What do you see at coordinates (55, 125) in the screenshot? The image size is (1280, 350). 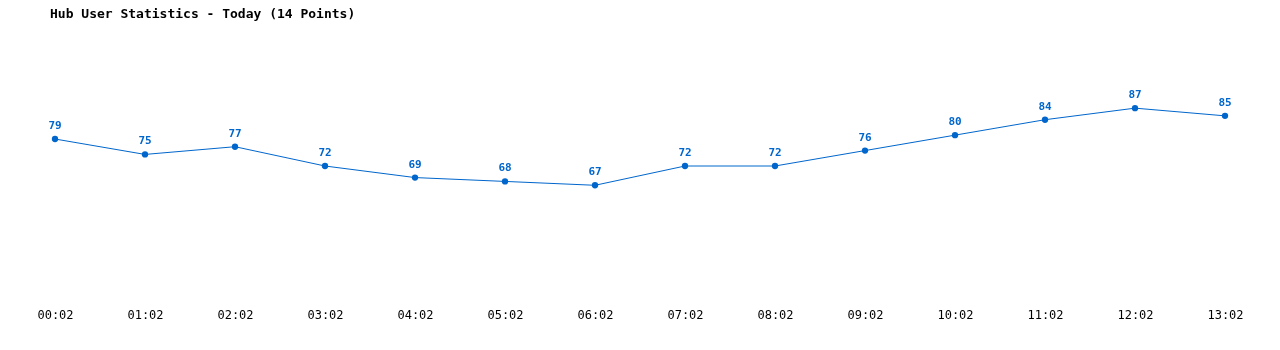 I see `data-label: 79` at bounding box center [55, 125].